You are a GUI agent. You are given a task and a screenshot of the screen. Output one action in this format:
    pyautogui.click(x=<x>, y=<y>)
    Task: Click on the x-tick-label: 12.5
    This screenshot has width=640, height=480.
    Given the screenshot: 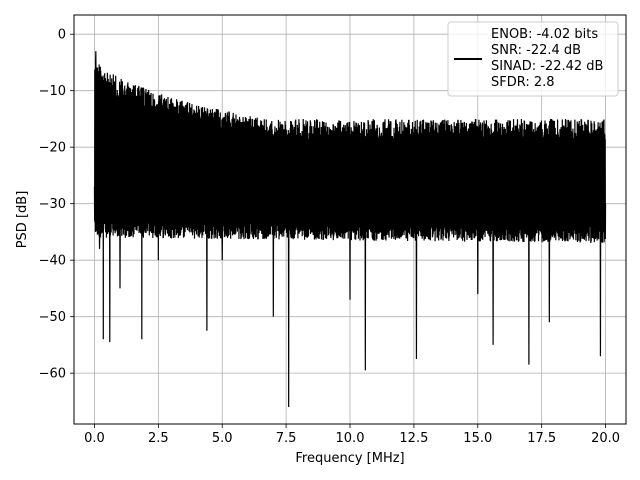 What is the action you would take?
    pyautogui.click(x=413, y=438)
    